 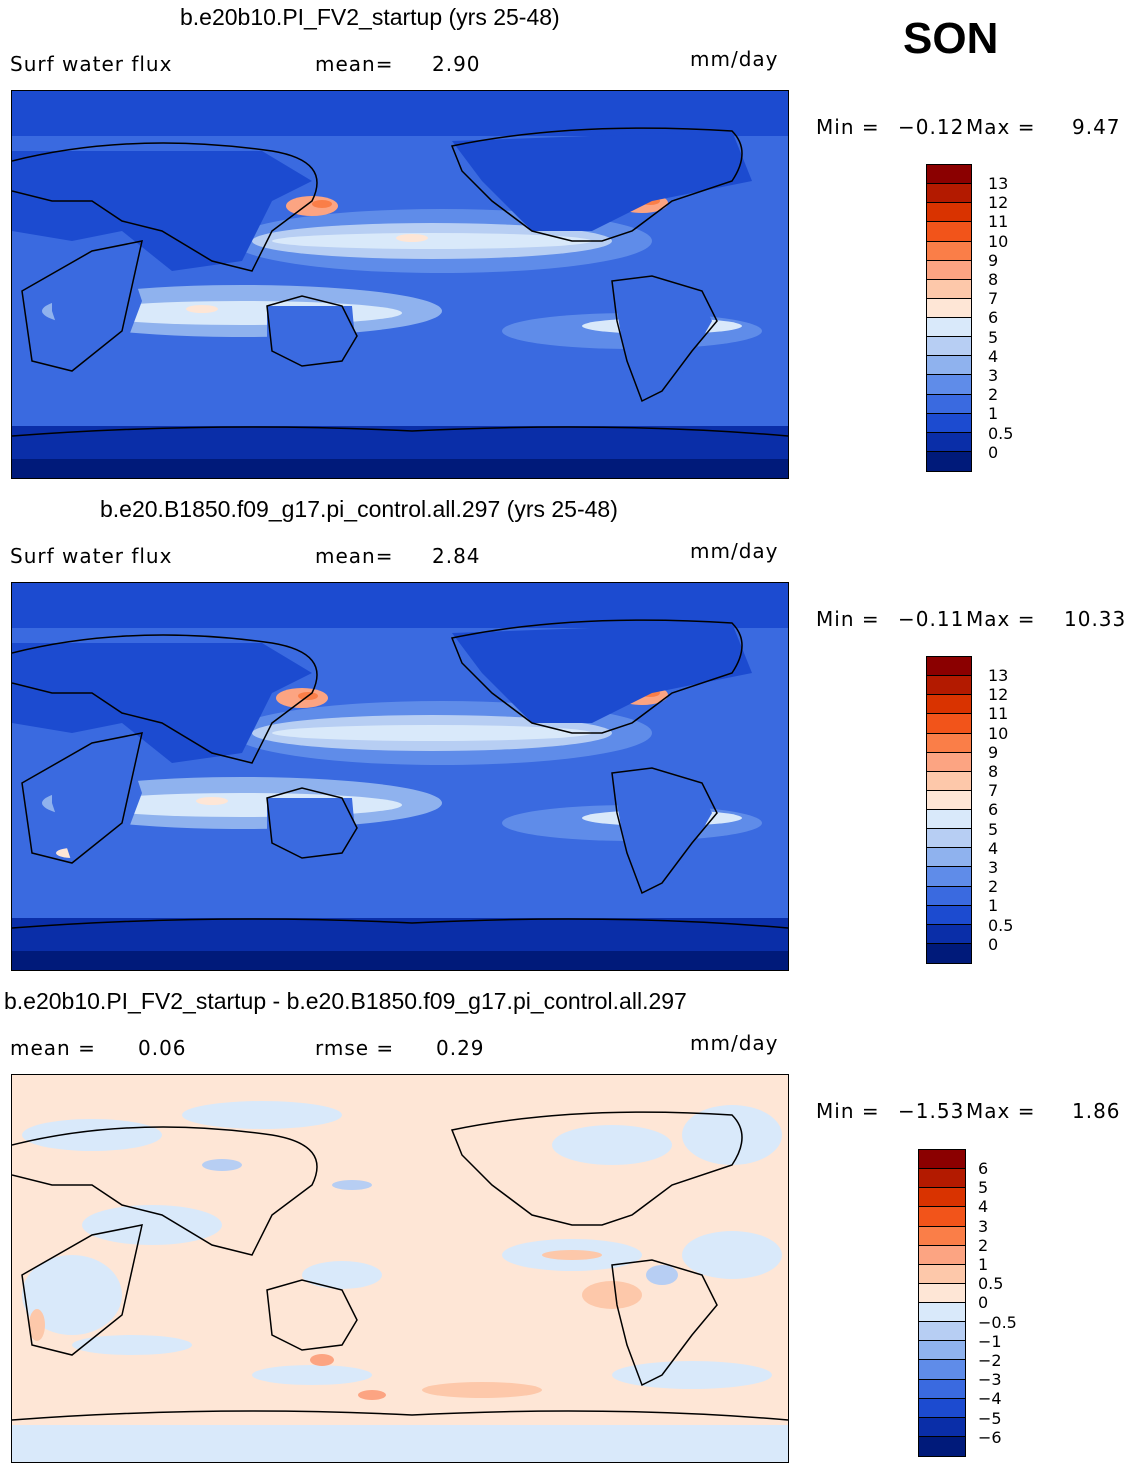 What do you see at coordinates (993, 260) in the screenshot?
I see `colorbar-tick-label: 9` at bounding box center [993, 260].